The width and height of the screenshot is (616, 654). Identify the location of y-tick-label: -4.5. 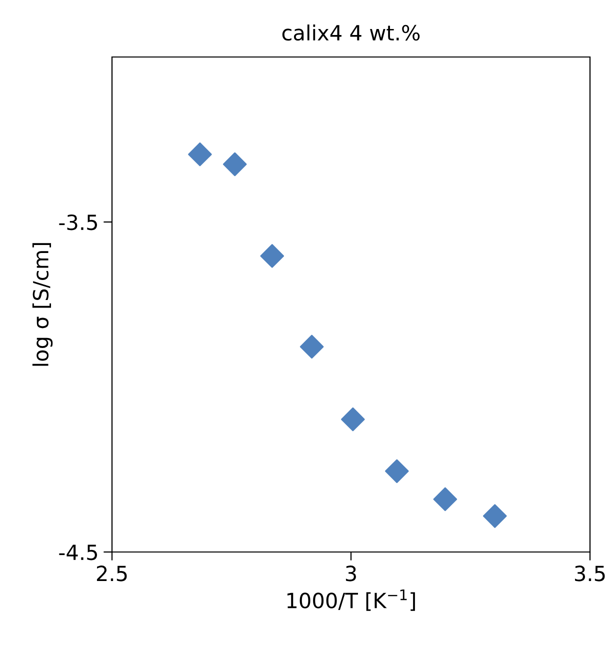
(78, 552).